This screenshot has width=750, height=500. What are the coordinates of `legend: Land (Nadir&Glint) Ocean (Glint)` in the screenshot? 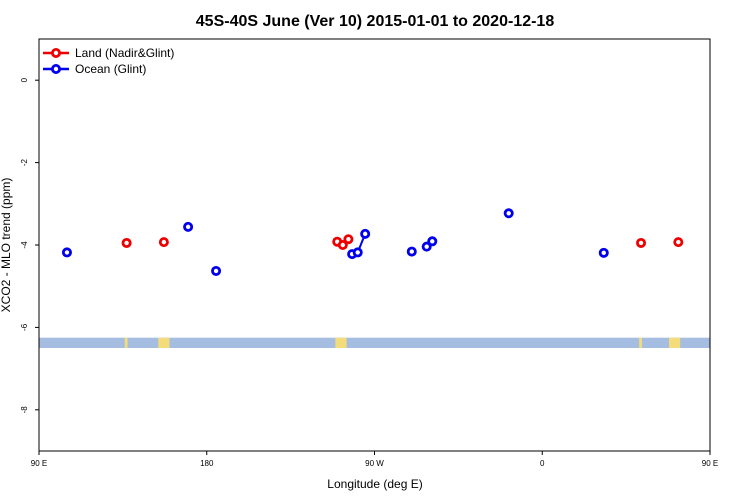 It's located at (108, 61).